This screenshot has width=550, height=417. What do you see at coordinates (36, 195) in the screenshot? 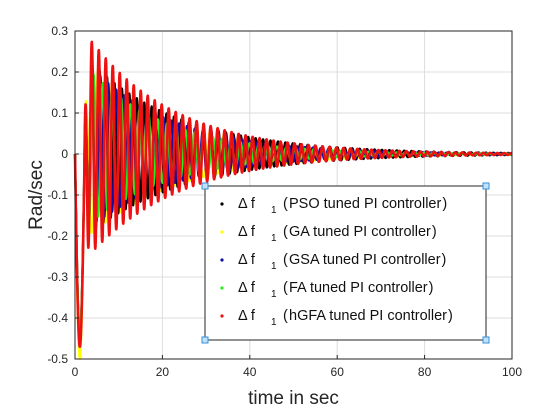
I see `y-axis-label: Rad/sec` at bounding box center [36, 195].